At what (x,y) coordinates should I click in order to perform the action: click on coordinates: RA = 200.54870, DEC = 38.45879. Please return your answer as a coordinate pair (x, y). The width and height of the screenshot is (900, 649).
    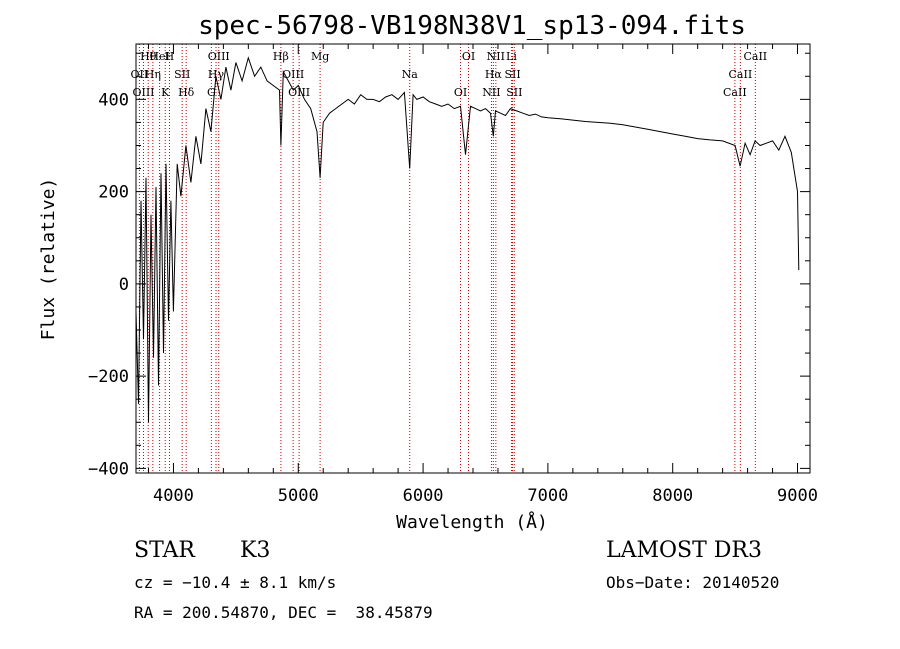
    Looking at the image, I should click on (283, 612).